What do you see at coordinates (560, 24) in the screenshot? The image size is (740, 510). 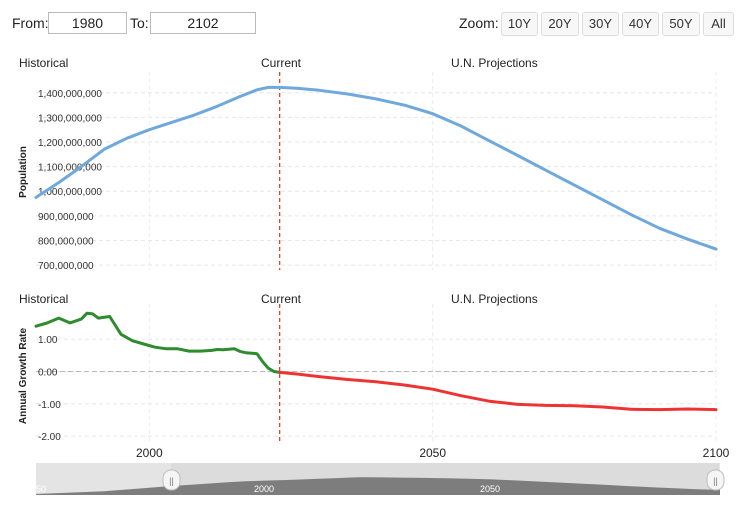 I see `zoom-20y-button: 20Y` at bounding box center [560, 24].